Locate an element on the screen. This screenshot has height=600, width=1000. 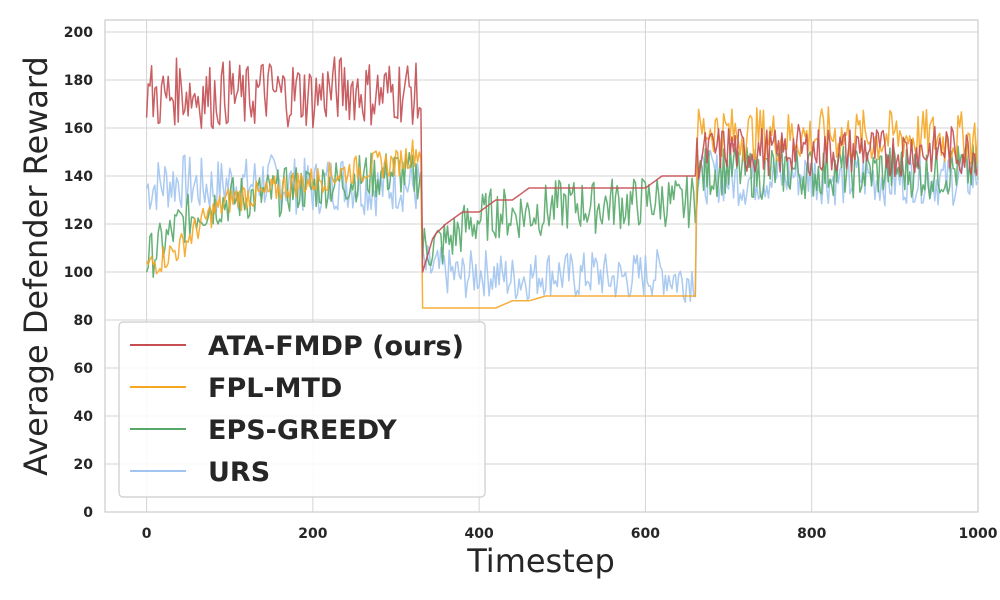
legend-label-eps-greedy: EPS-GREEDY is located at coordinates (302, 430).